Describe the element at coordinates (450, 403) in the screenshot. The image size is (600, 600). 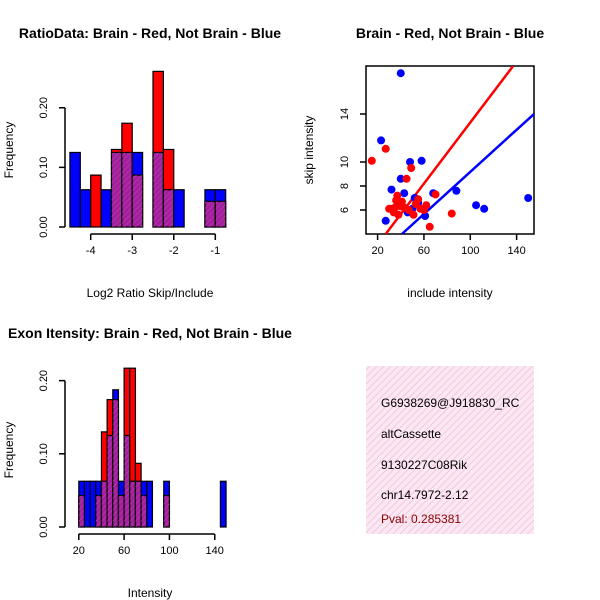
I see `probe-id-text: G6938269@J918830_RC` at that location.